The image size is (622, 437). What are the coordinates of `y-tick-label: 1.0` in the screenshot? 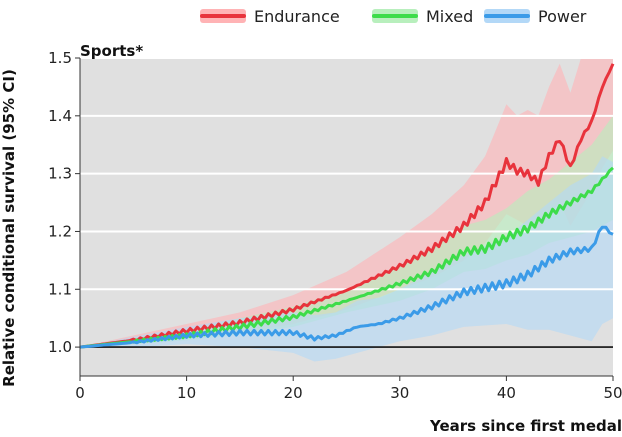 It's located at (60, 347).